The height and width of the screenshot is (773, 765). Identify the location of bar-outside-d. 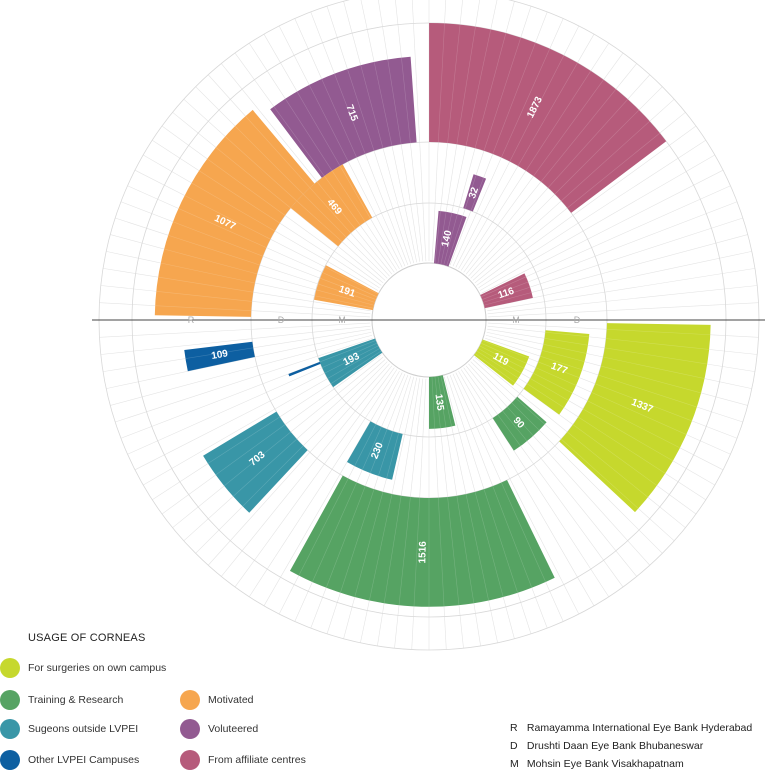
(374, 450).